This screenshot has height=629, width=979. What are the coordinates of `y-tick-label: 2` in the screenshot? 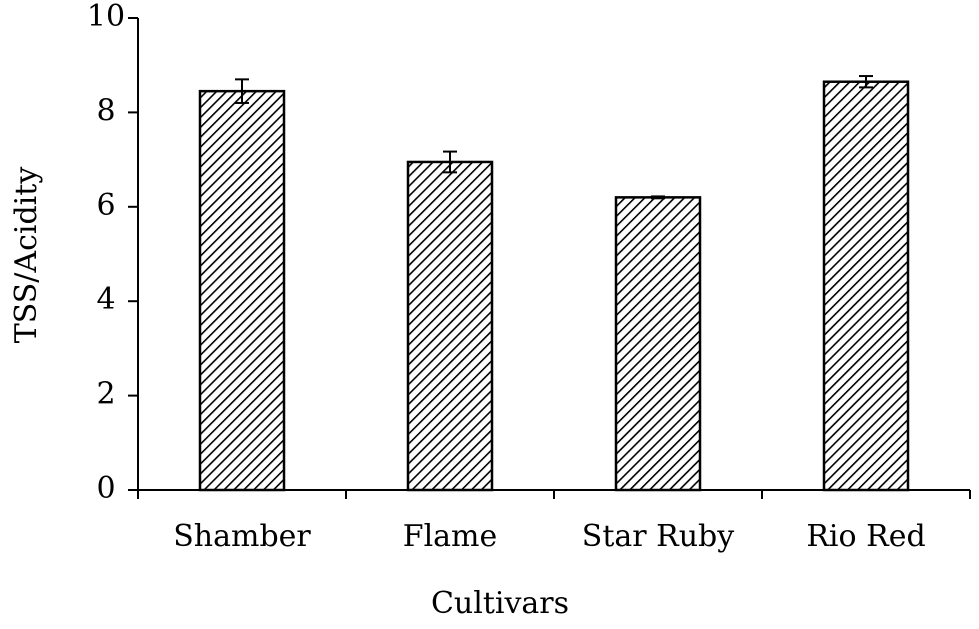 It's located at (105, 394).